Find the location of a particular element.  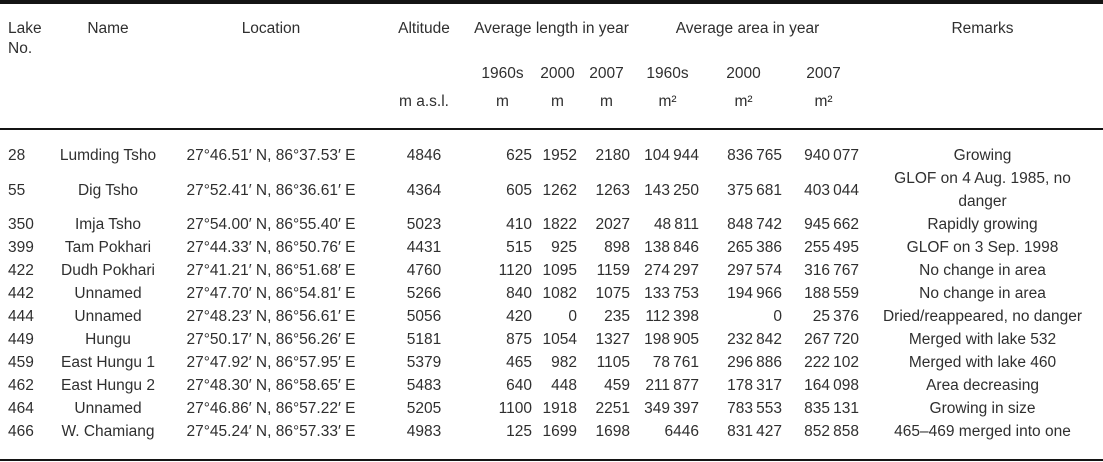

cell-remarks: Dried/reappeared, no danger is located at coordinates (982, 316).